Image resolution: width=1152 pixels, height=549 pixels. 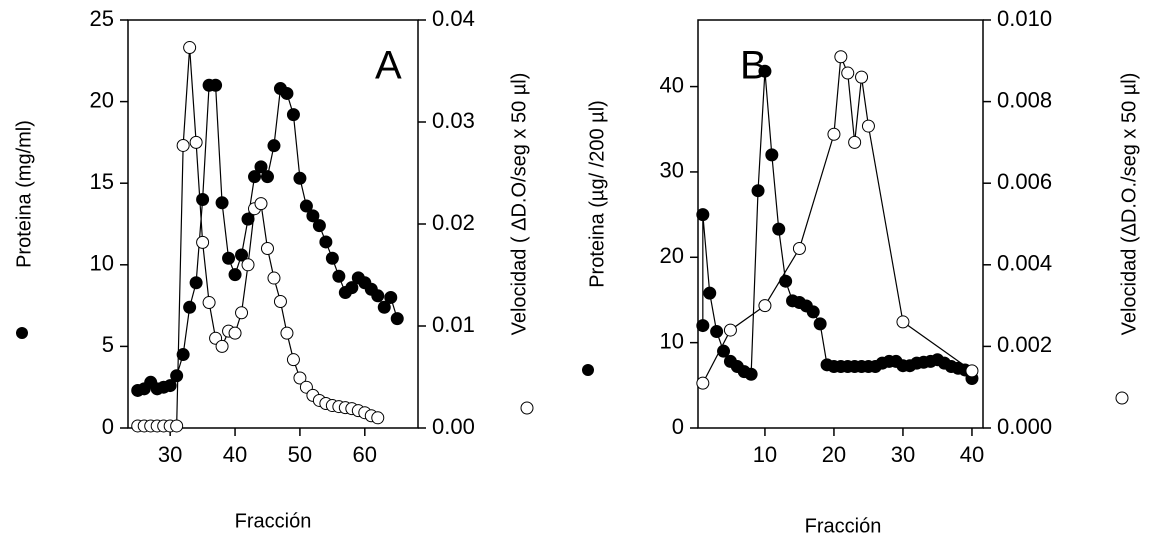 I want to click on y2-tick-label: 0.004, so click(x=1024, y=263).